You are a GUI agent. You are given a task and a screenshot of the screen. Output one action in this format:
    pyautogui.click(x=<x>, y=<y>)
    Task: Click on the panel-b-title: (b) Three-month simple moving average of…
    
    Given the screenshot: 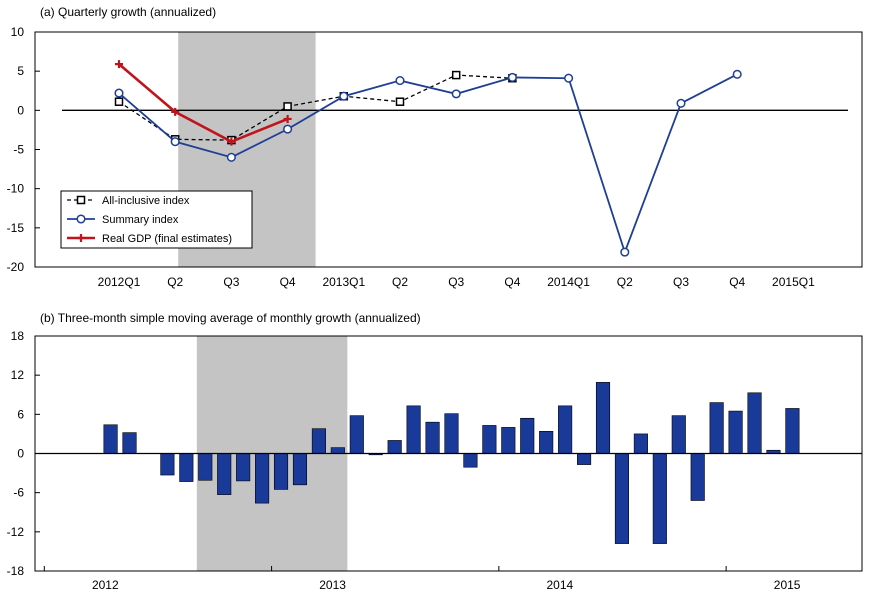 What is the action you would take?
    pyautogui.click(x=230, y=318)
    